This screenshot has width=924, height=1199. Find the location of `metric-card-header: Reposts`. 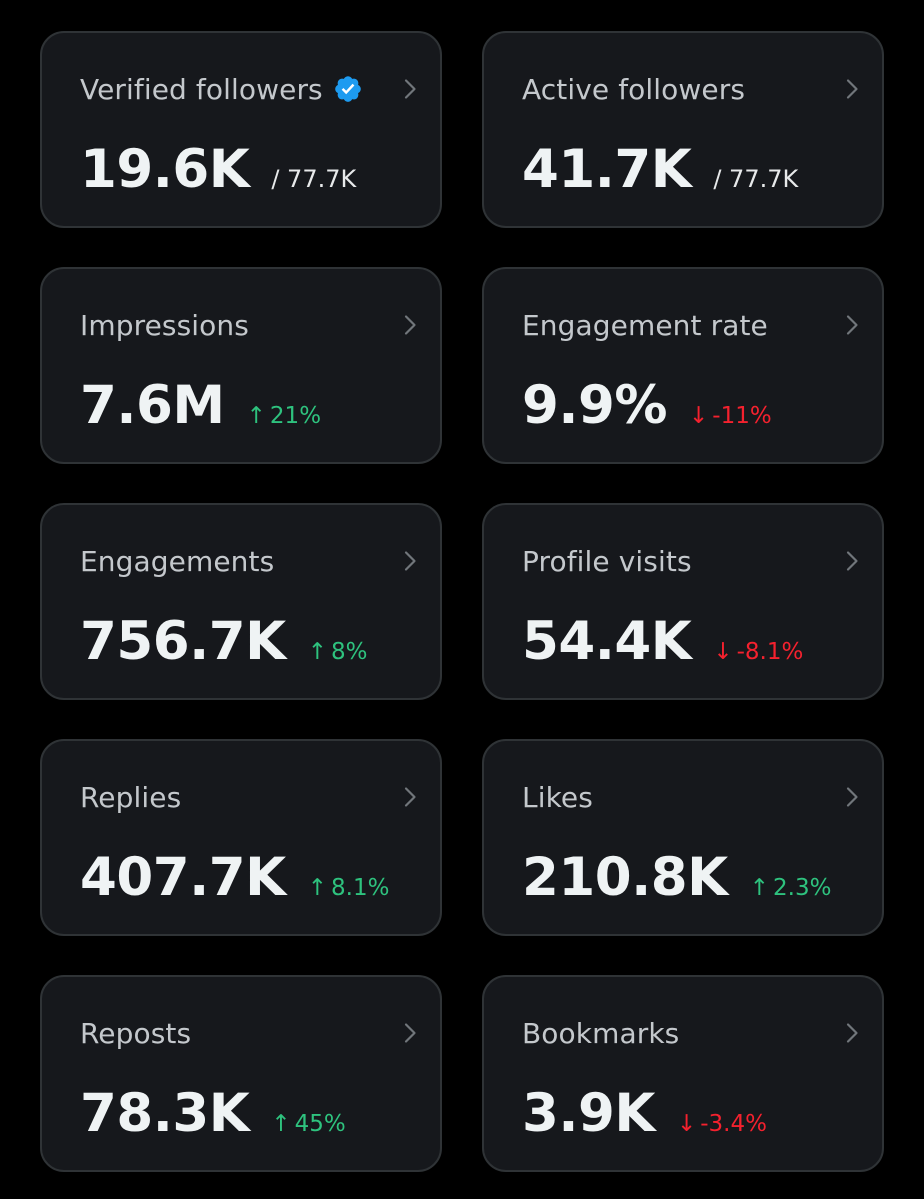

metric-card-header: Reposts is located at coordinates (135, 1033).